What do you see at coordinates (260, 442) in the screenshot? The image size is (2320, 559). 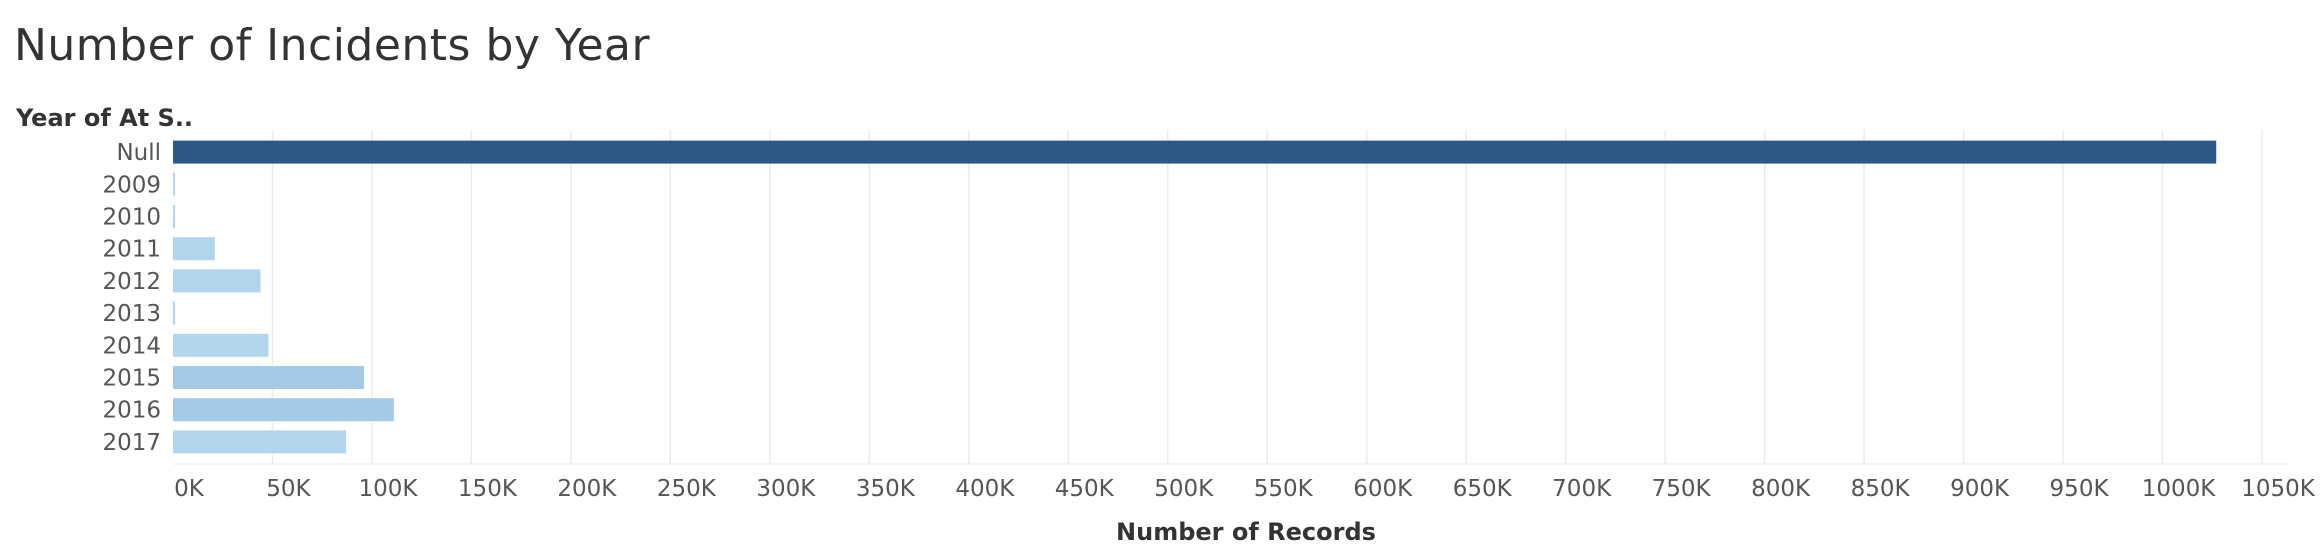 I see `bar-2017` at bounding box center [260, 442].